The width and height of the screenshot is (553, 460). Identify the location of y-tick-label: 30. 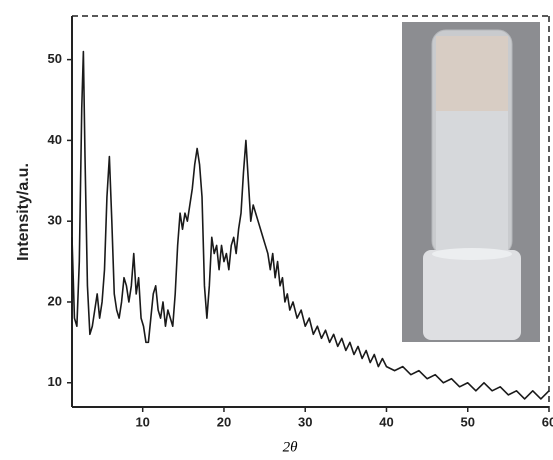
(55, 220).